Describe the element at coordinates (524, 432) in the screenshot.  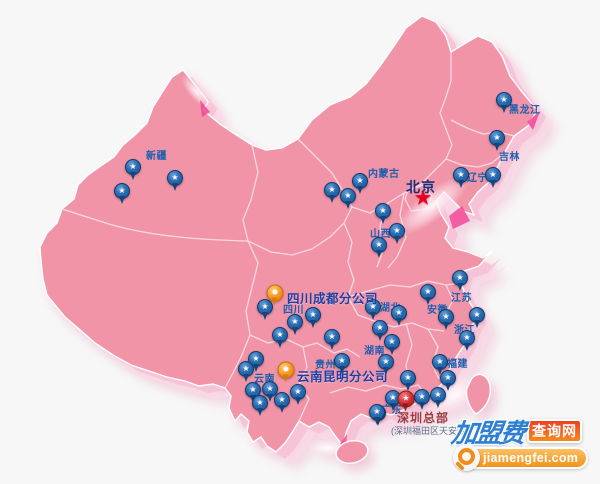
I see `watermark-brand-row: 加盟费 查询网` at that location.